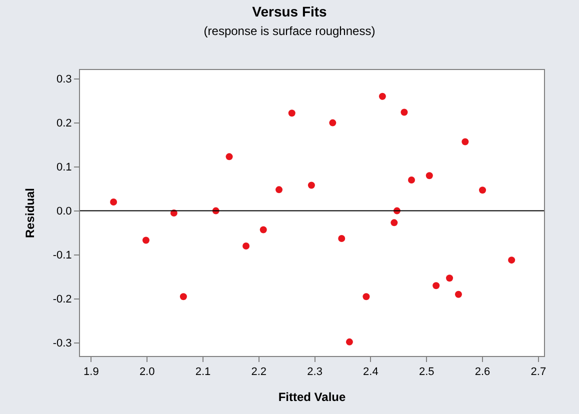 The height and width of the screenshot is (414, 579). What do you see at coordinates (64, 168) in the screenshot?
I see `y-tick-label: 0.1` at bounding box center [64, 168].